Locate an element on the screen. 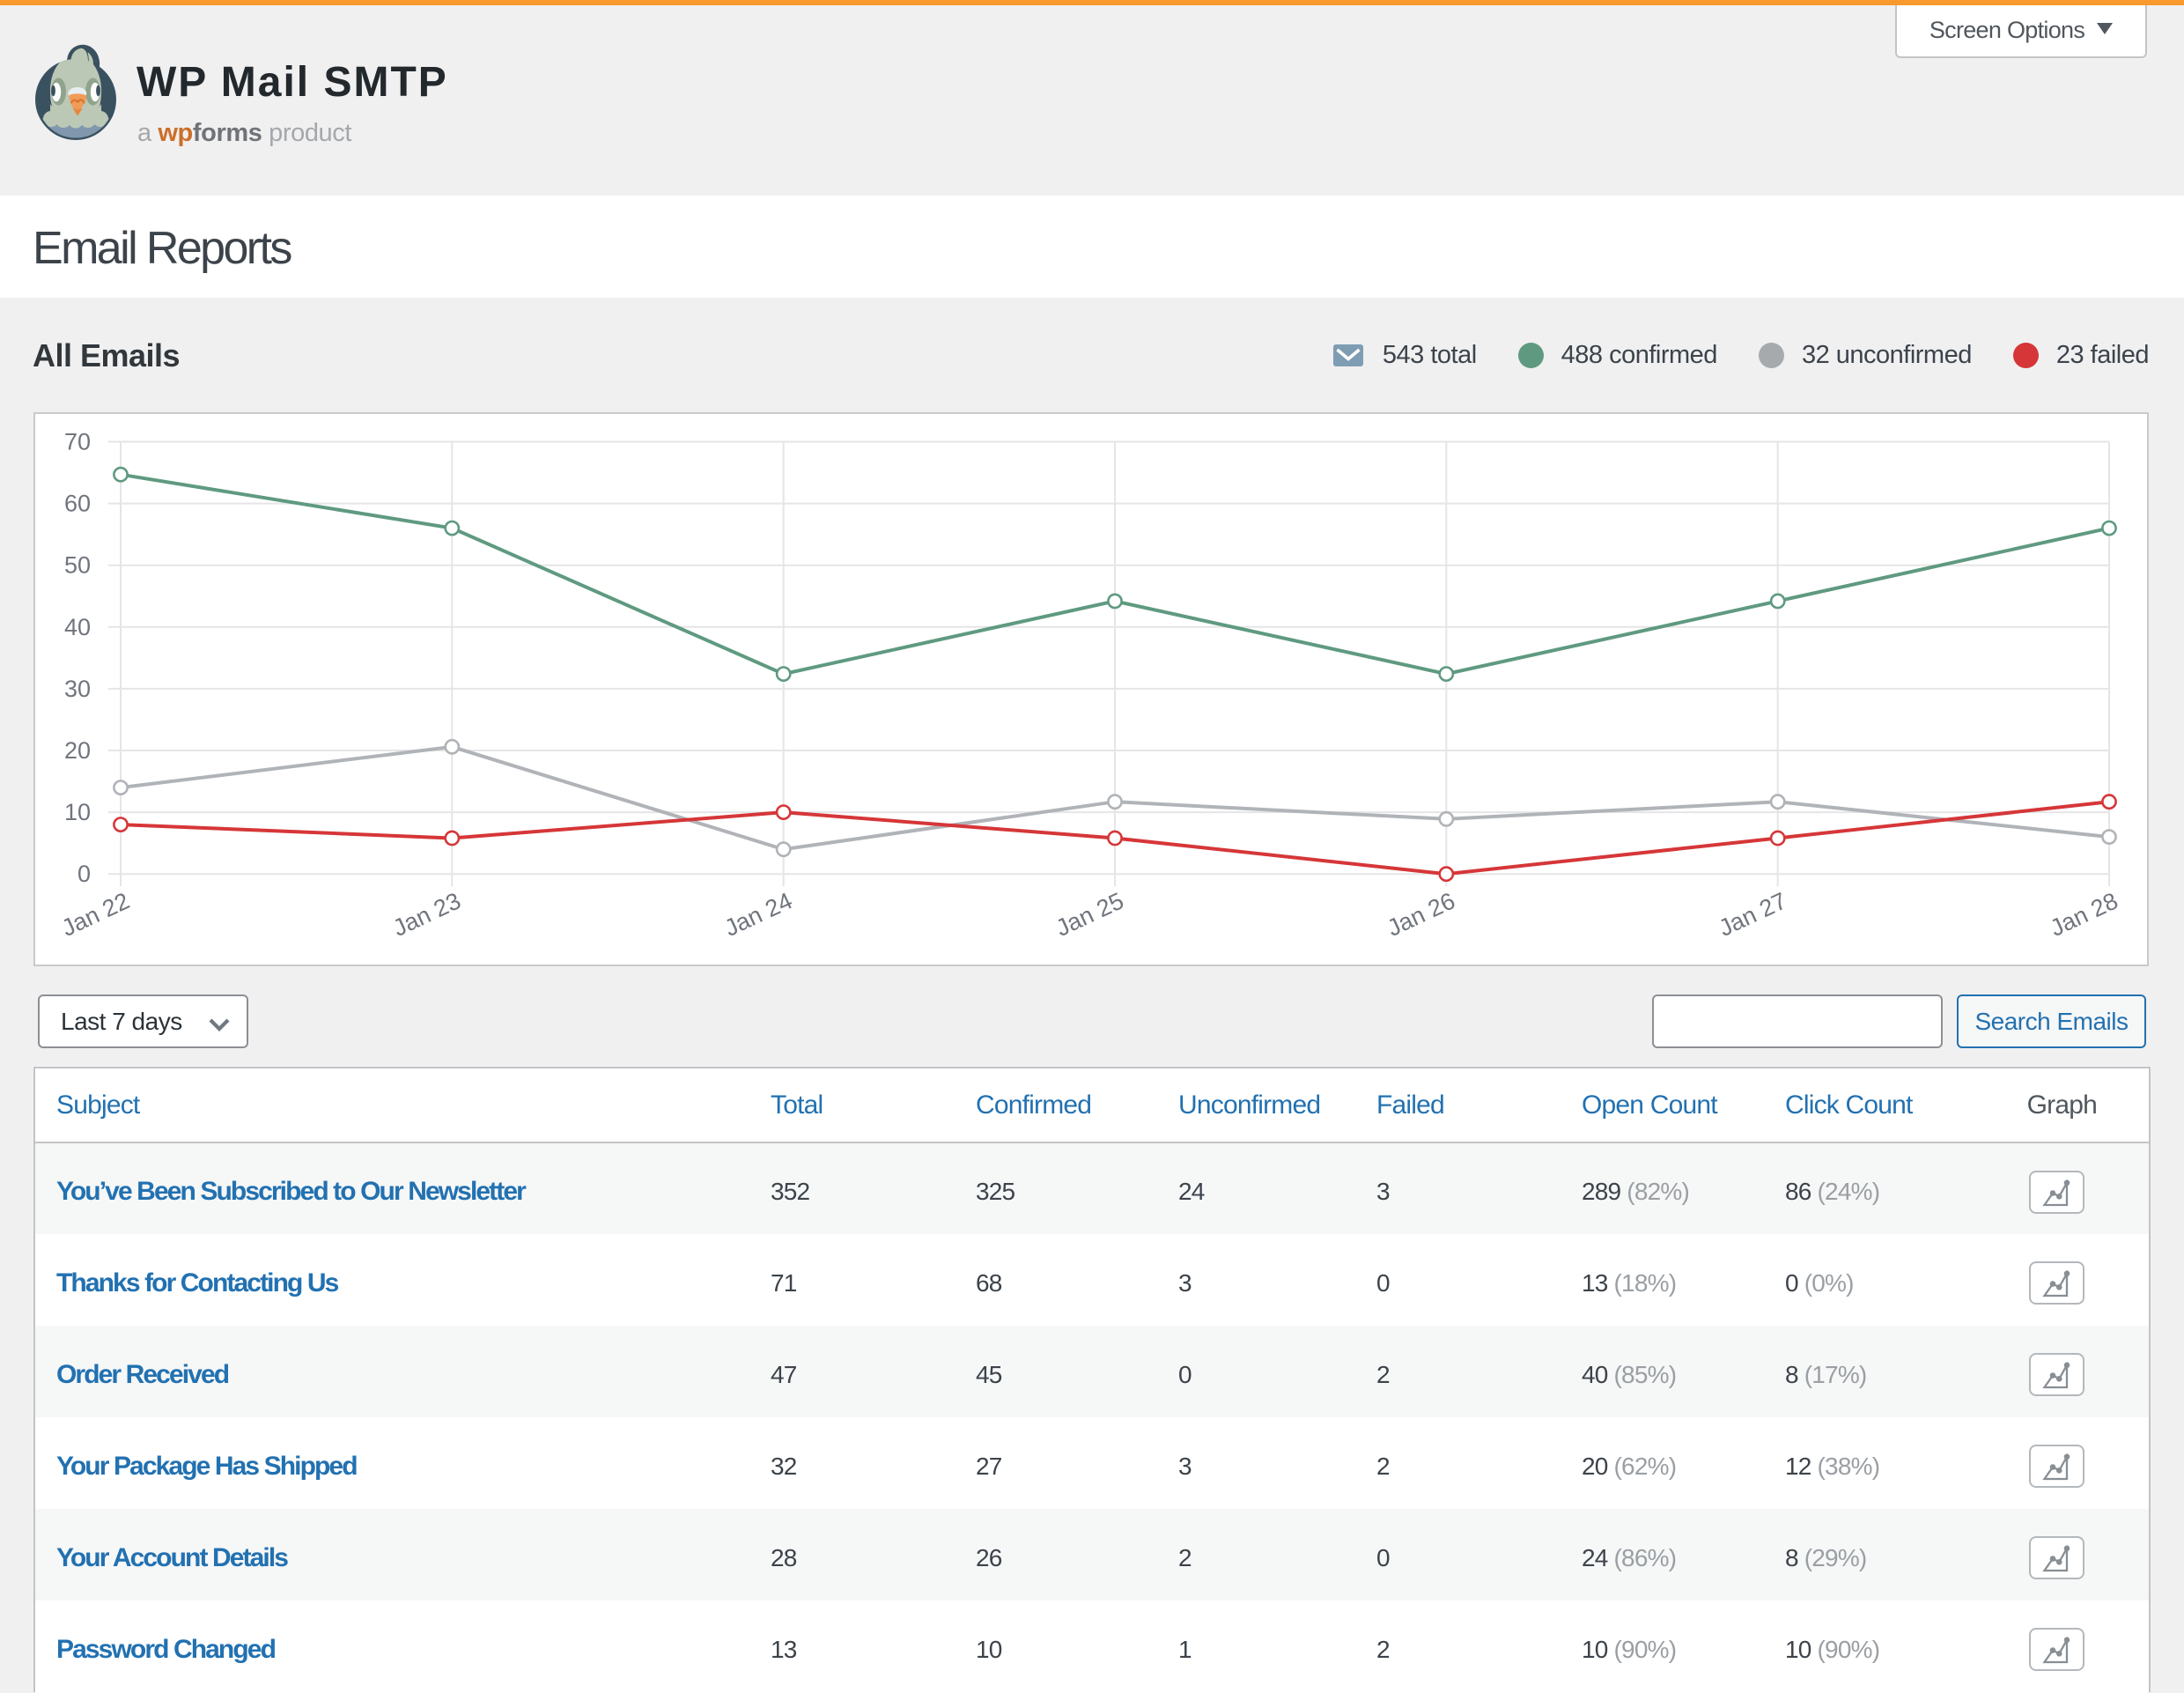 The image size is (2184, 1693). svg-text: Jan 27 is located at coordinates (1752, 914).